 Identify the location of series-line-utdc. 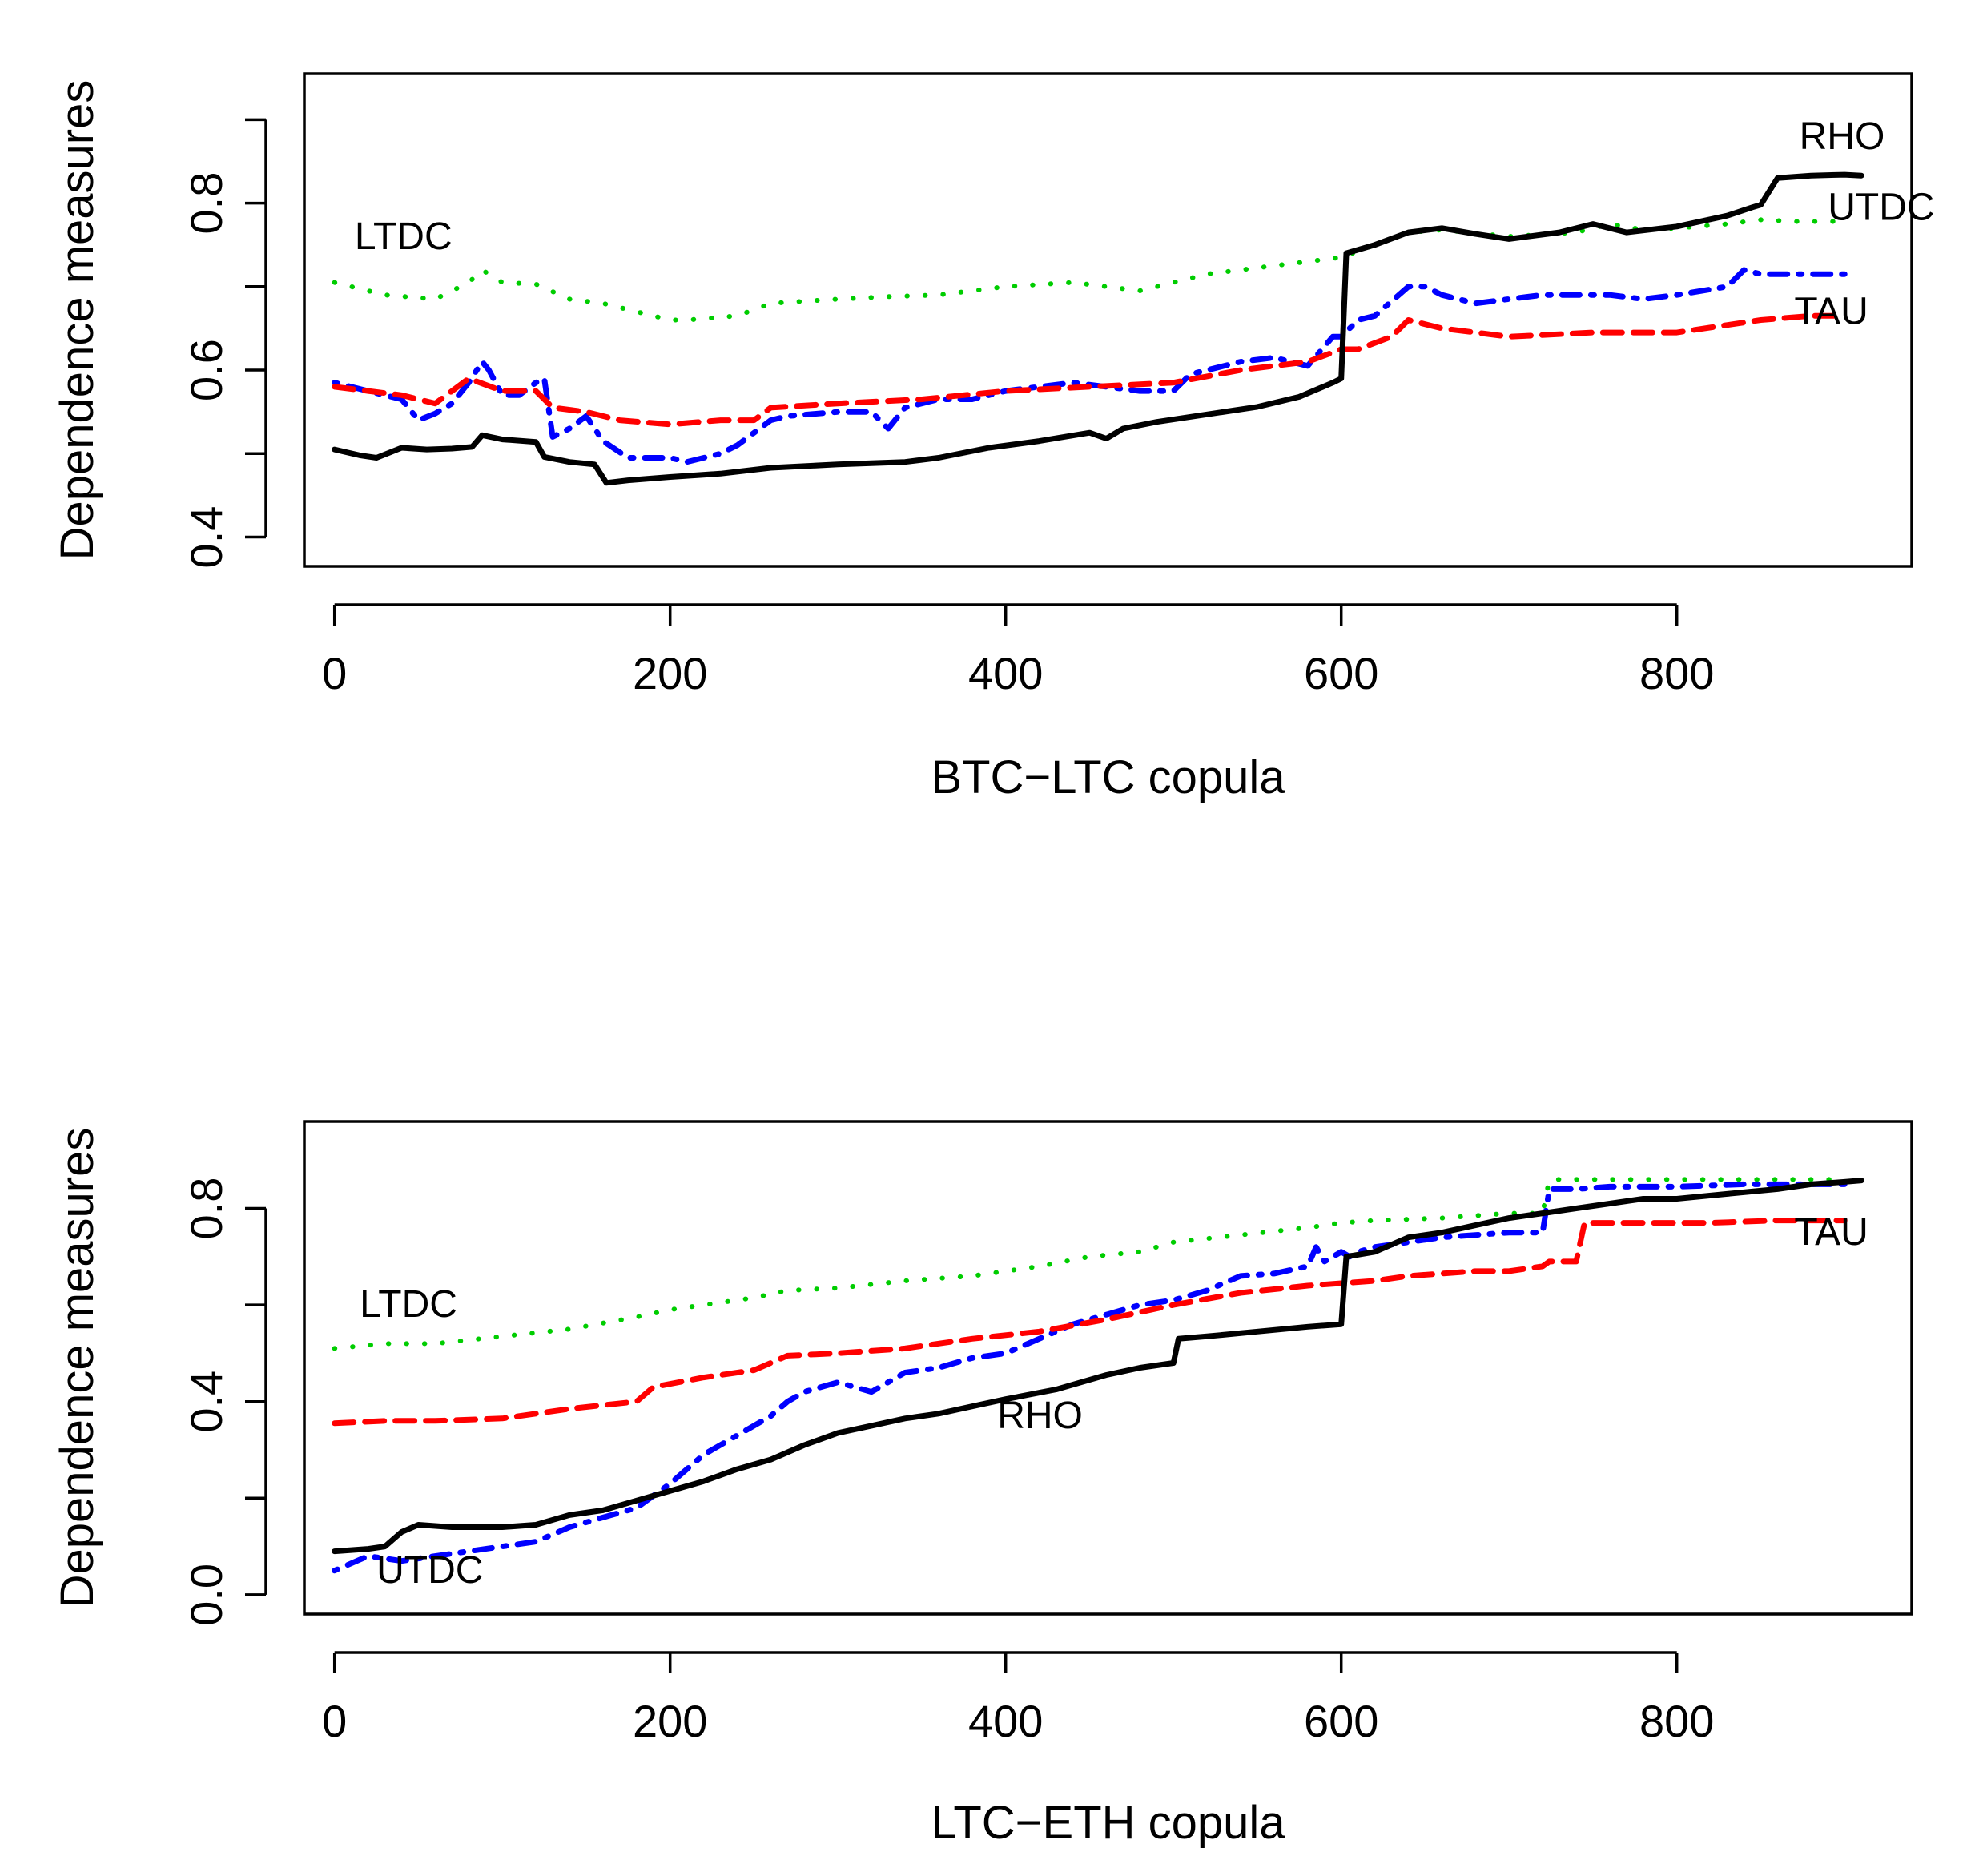
(1090, 366).